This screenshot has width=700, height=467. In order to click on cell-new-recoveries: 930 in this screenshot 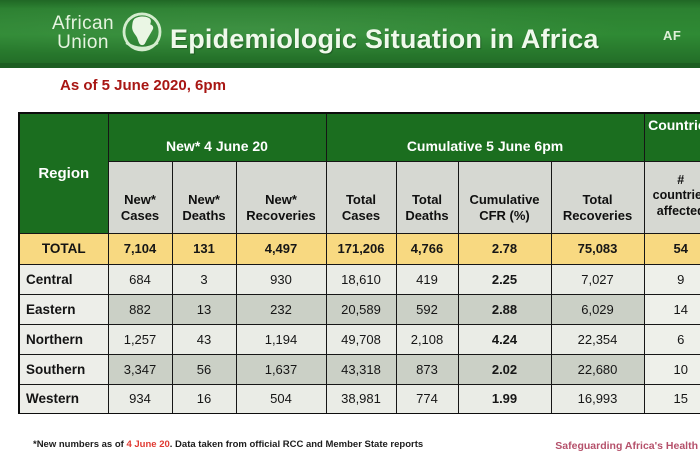, I will do `click(281, 279)`.